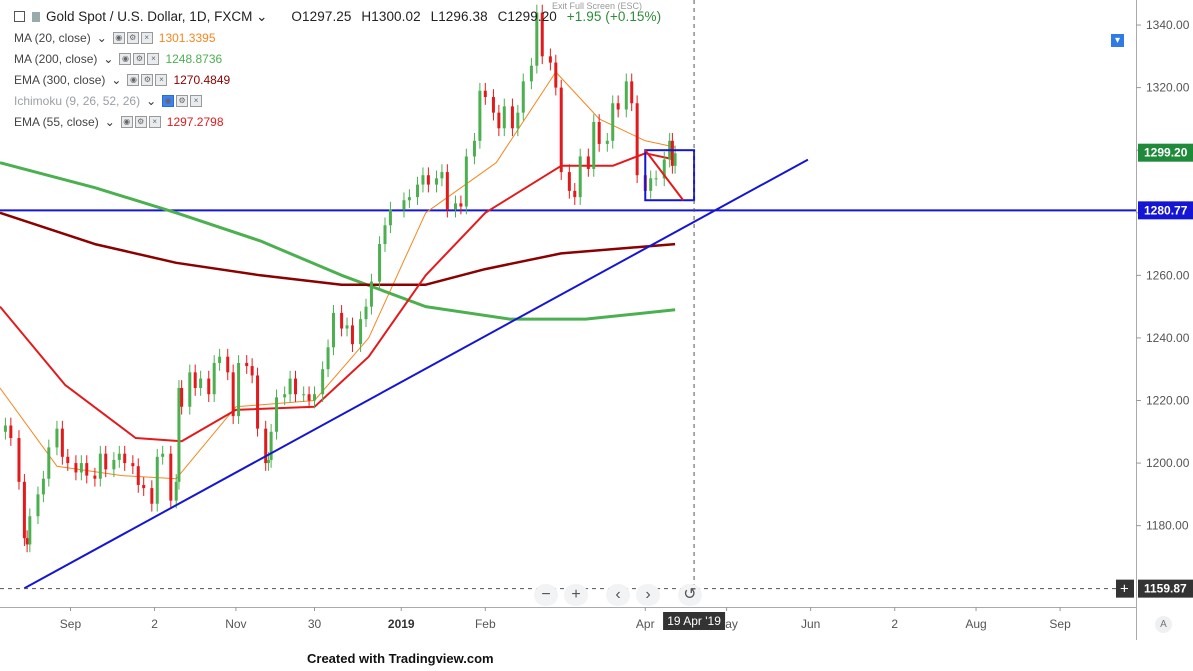 The width and height of the screenshot is (1193, 671). I want to click on indicator-row: EMA (300, close) ⌄ ◉ ⚙ × 1270.4849, so click(340, 79).